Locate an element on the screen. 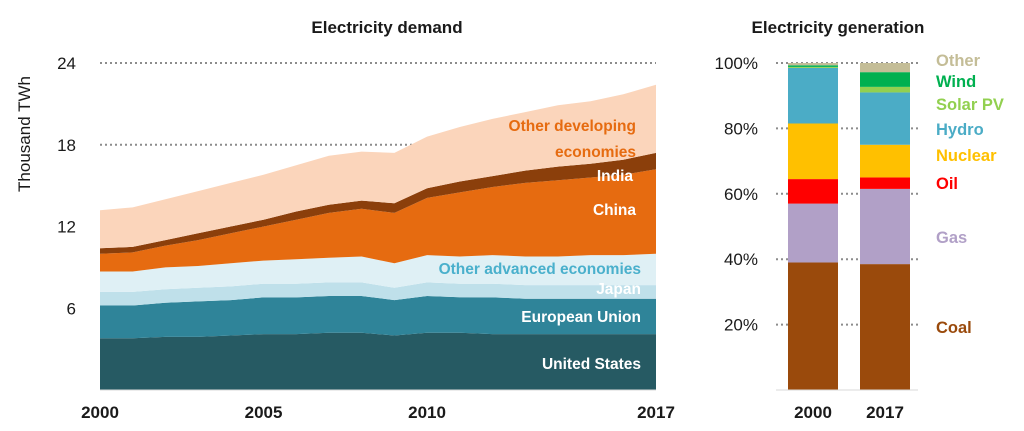  generation-legend-labels: Coal Gas Oil Nuclear Hydro Solar PV Wind Other is located at coordinates (970, 194).